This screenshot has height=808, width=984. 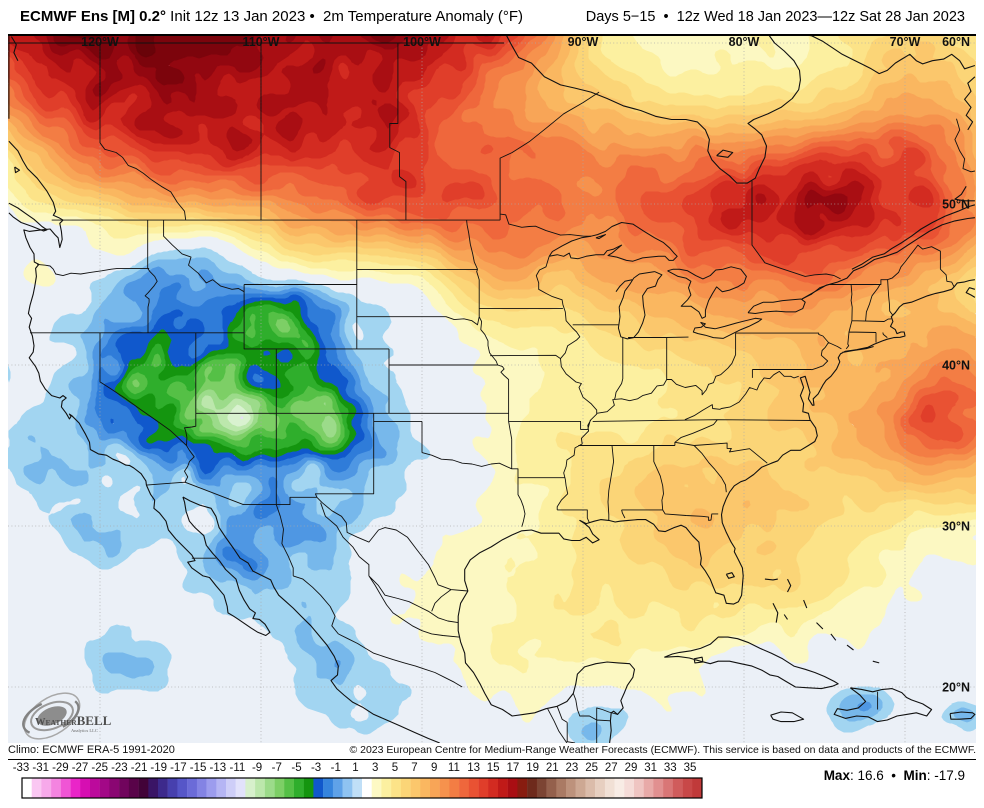 What do you see at coordinates (261, 42) in the screenshot?
I see `svg-text: 110°W` at bounding box center [261, 42].